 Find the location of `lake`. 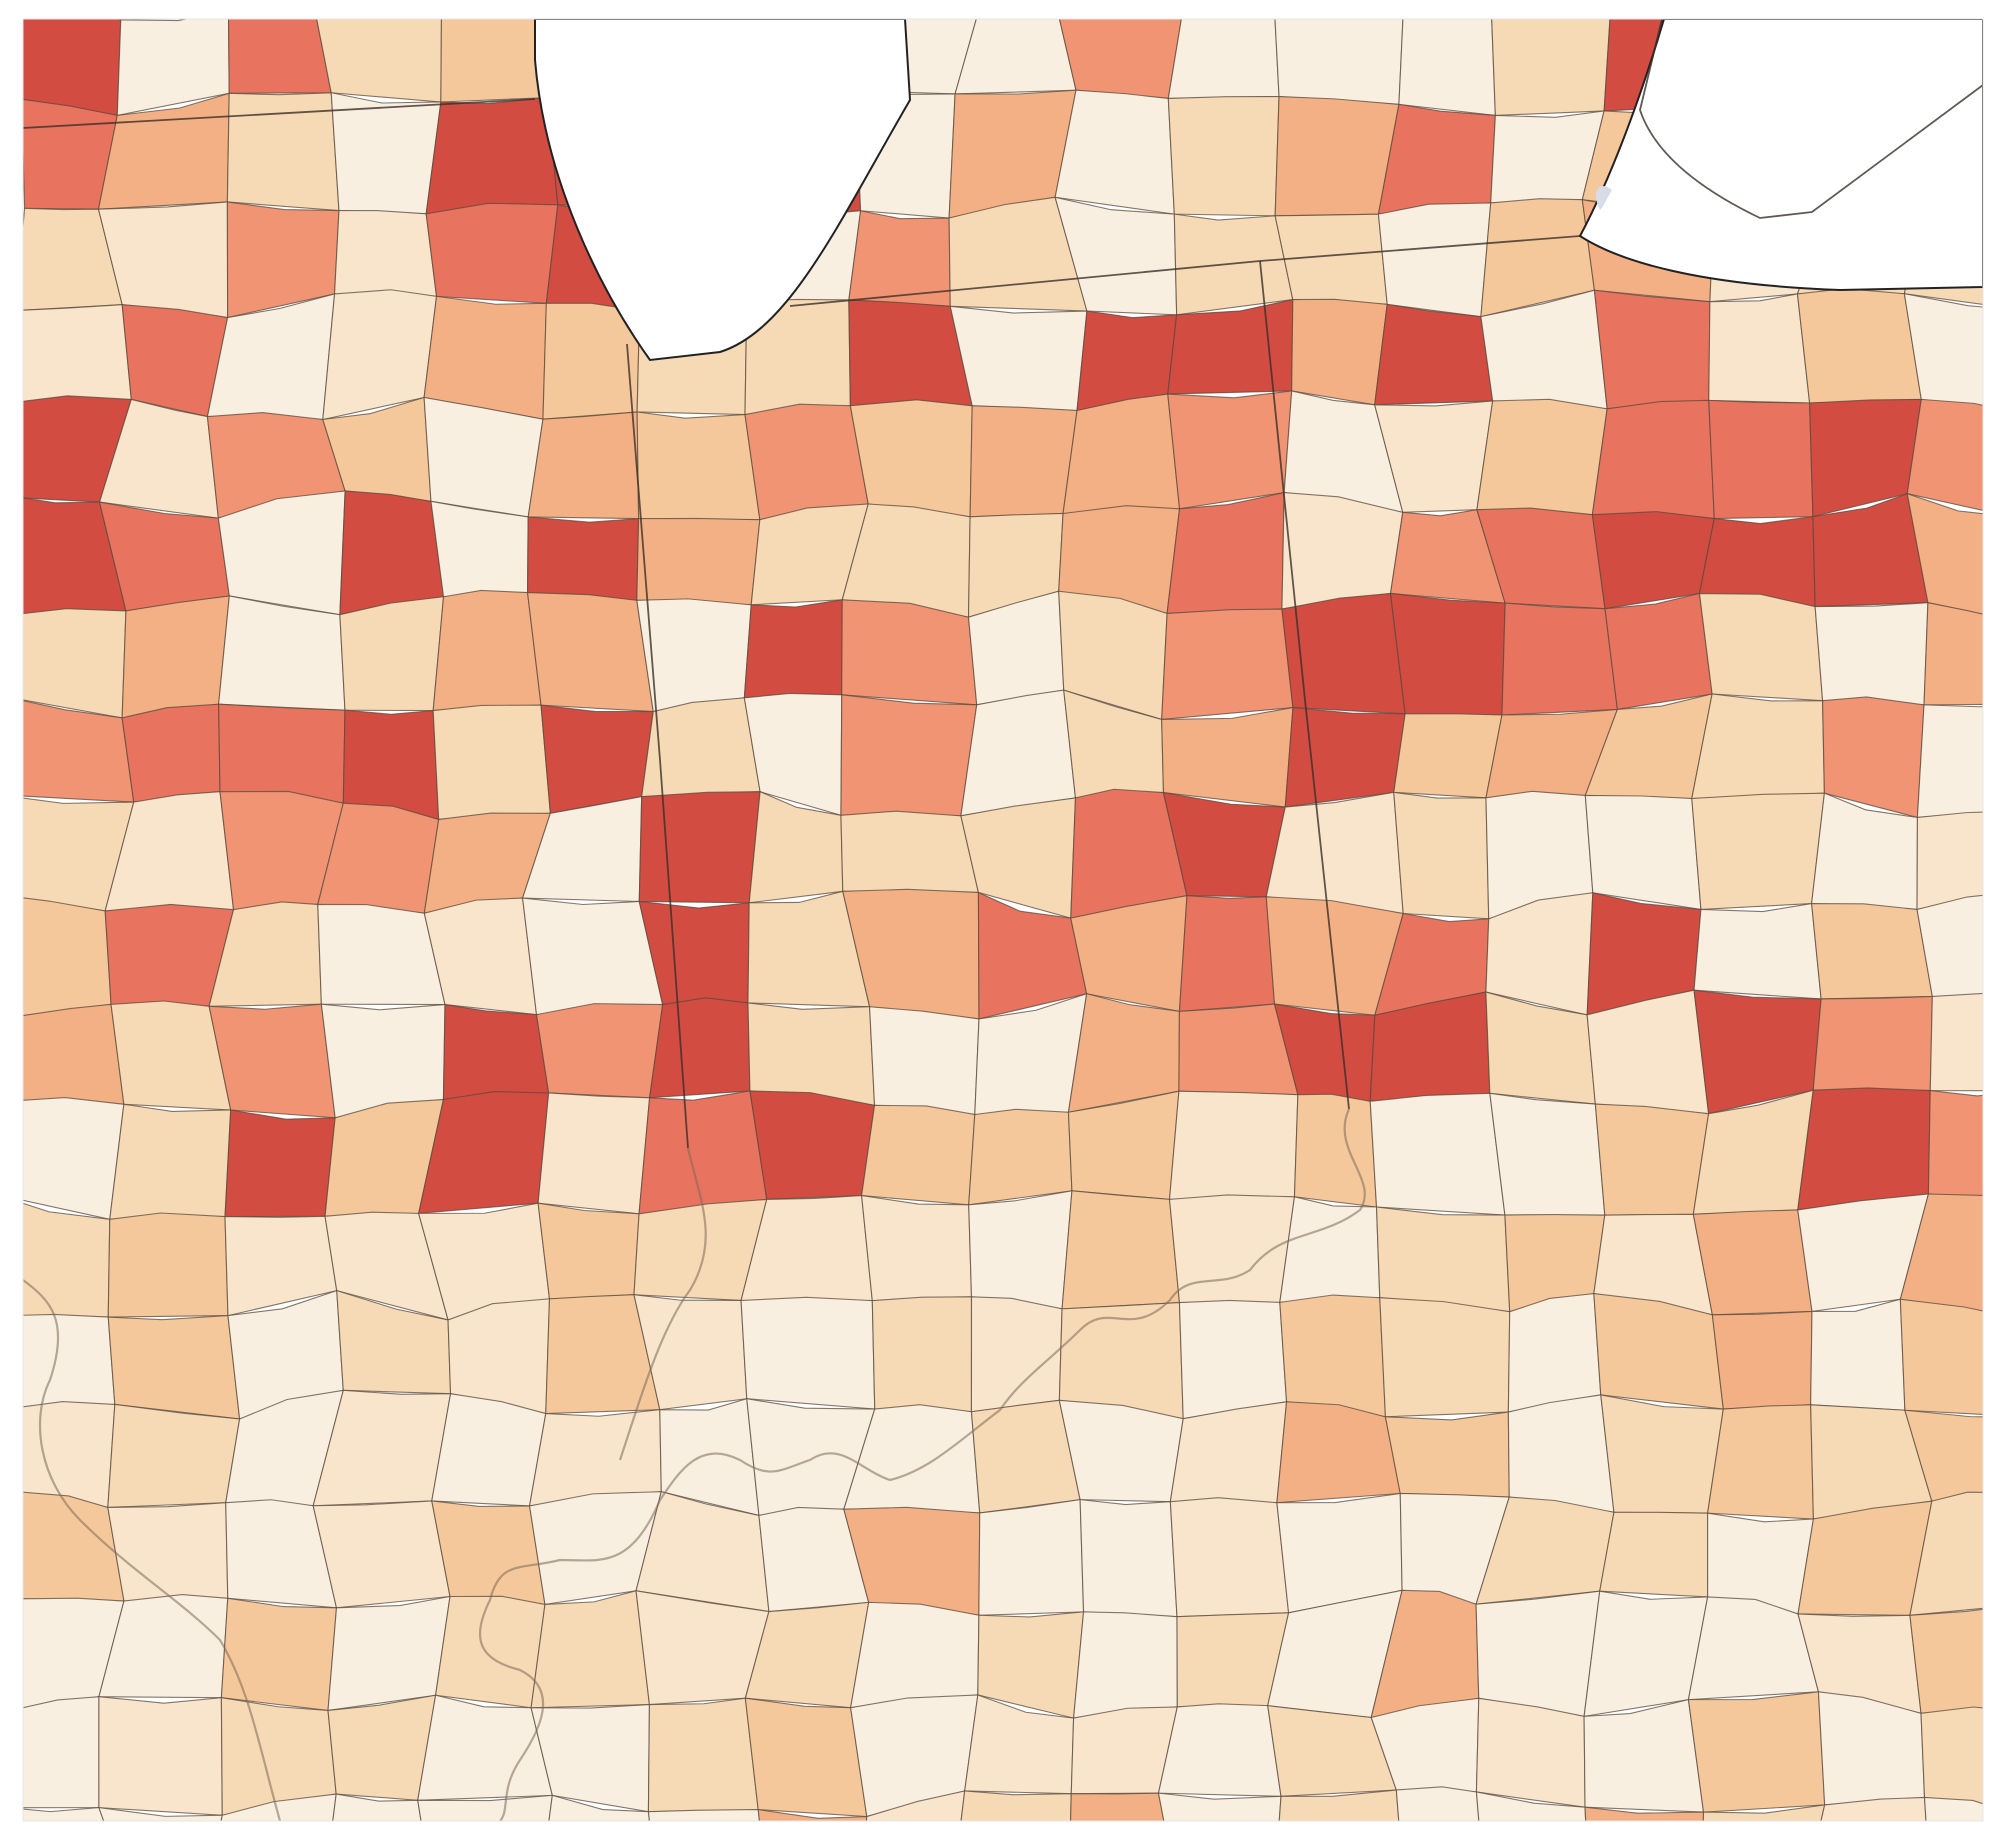

lake is located at coordinates (723, 190).